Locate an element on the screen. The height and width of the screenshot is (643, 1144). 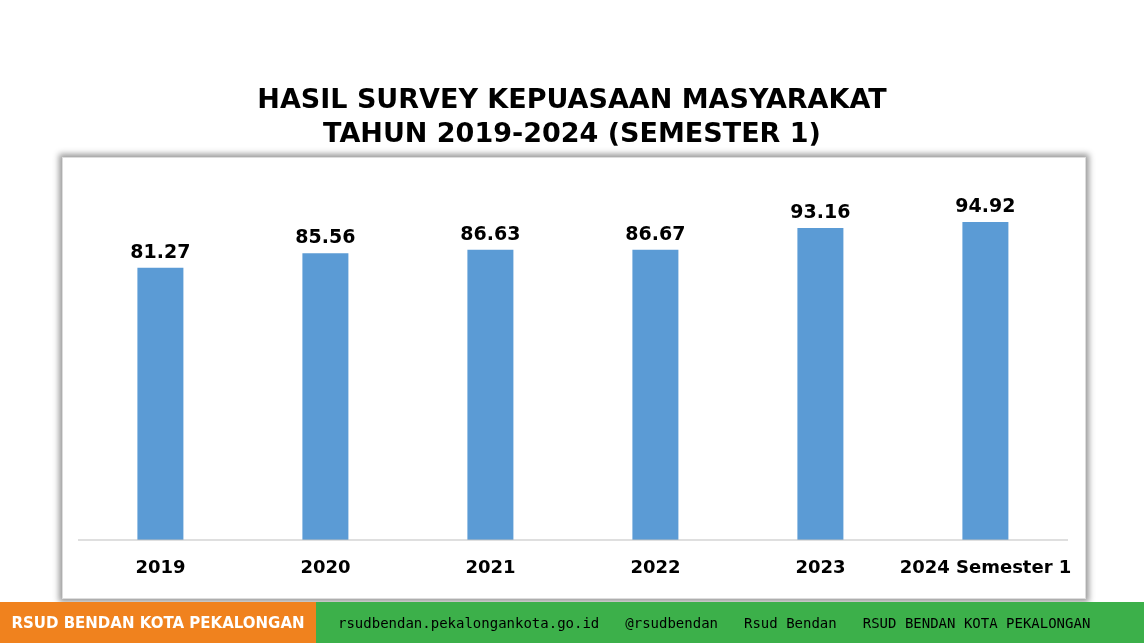
x-tick-label: 2024 Semester 1 is located at coordinates (985, 566).